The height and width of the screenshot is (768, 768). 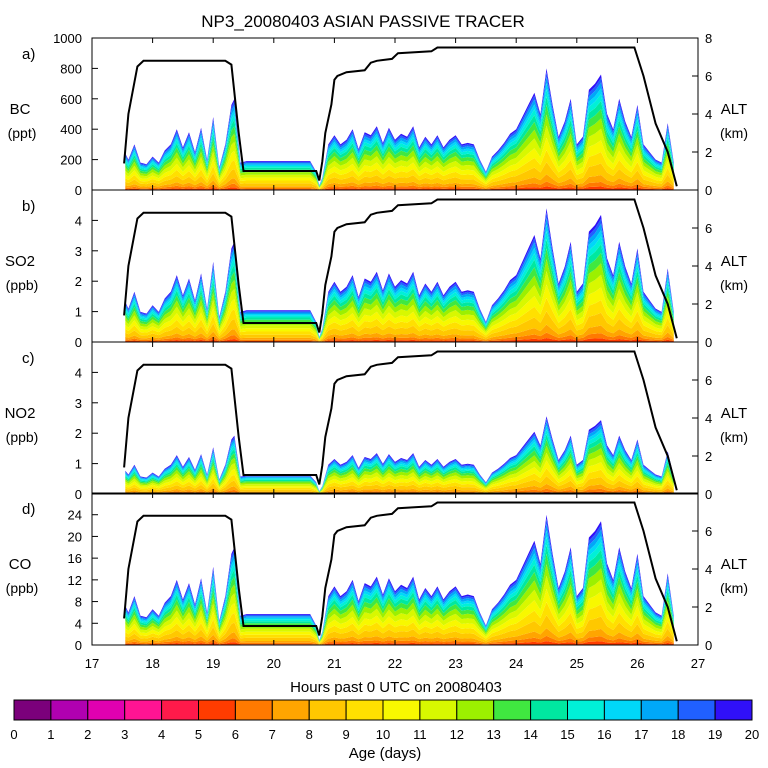 I want to click on colorbar-tick-label: 2, so click(x=87, y=734).